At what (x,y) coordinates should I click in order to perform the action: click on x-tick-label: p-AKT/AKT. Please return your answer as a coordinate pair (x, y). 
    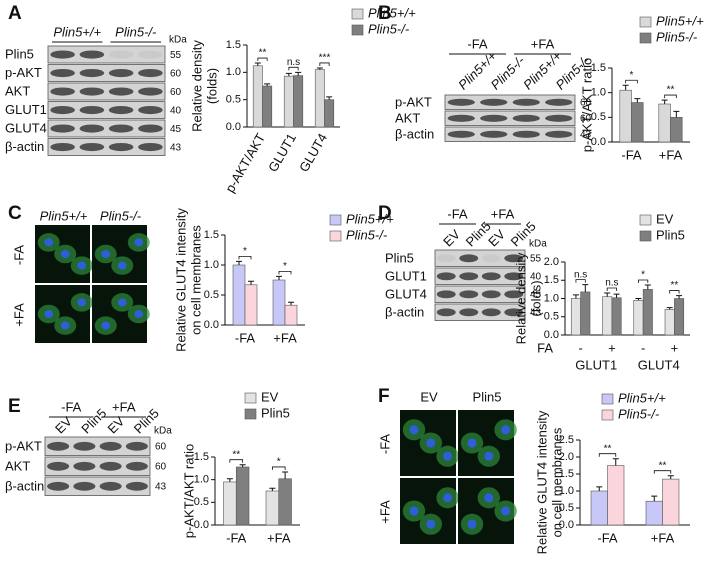
    Looking at the image, I should click on (245, 163).